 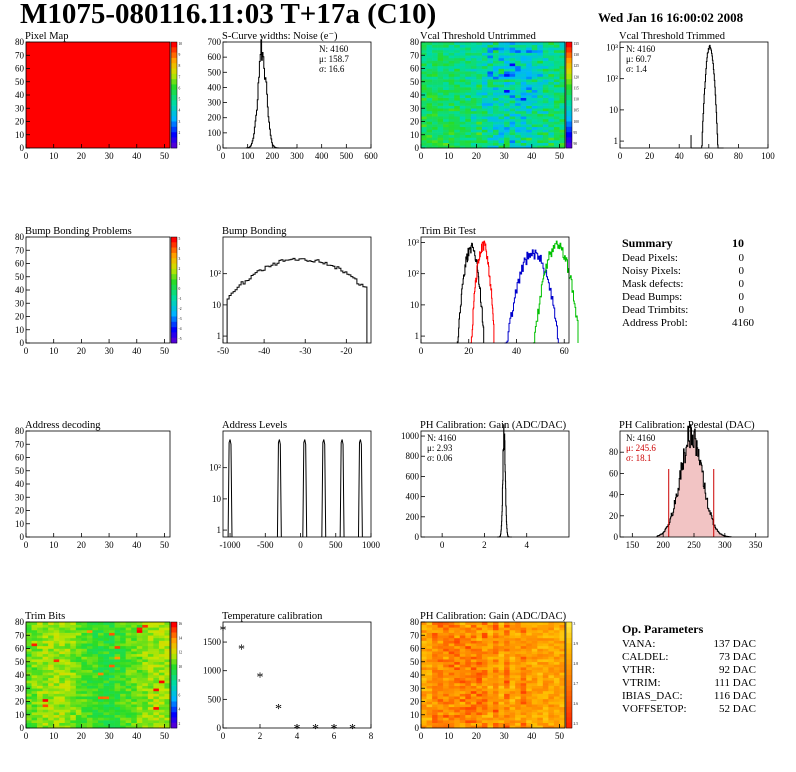 What do you see at coordinates (212, 671) in the screenshot?
I see `temperature-calibration-ytick-label: 1000` at bounding box center [212, 671].